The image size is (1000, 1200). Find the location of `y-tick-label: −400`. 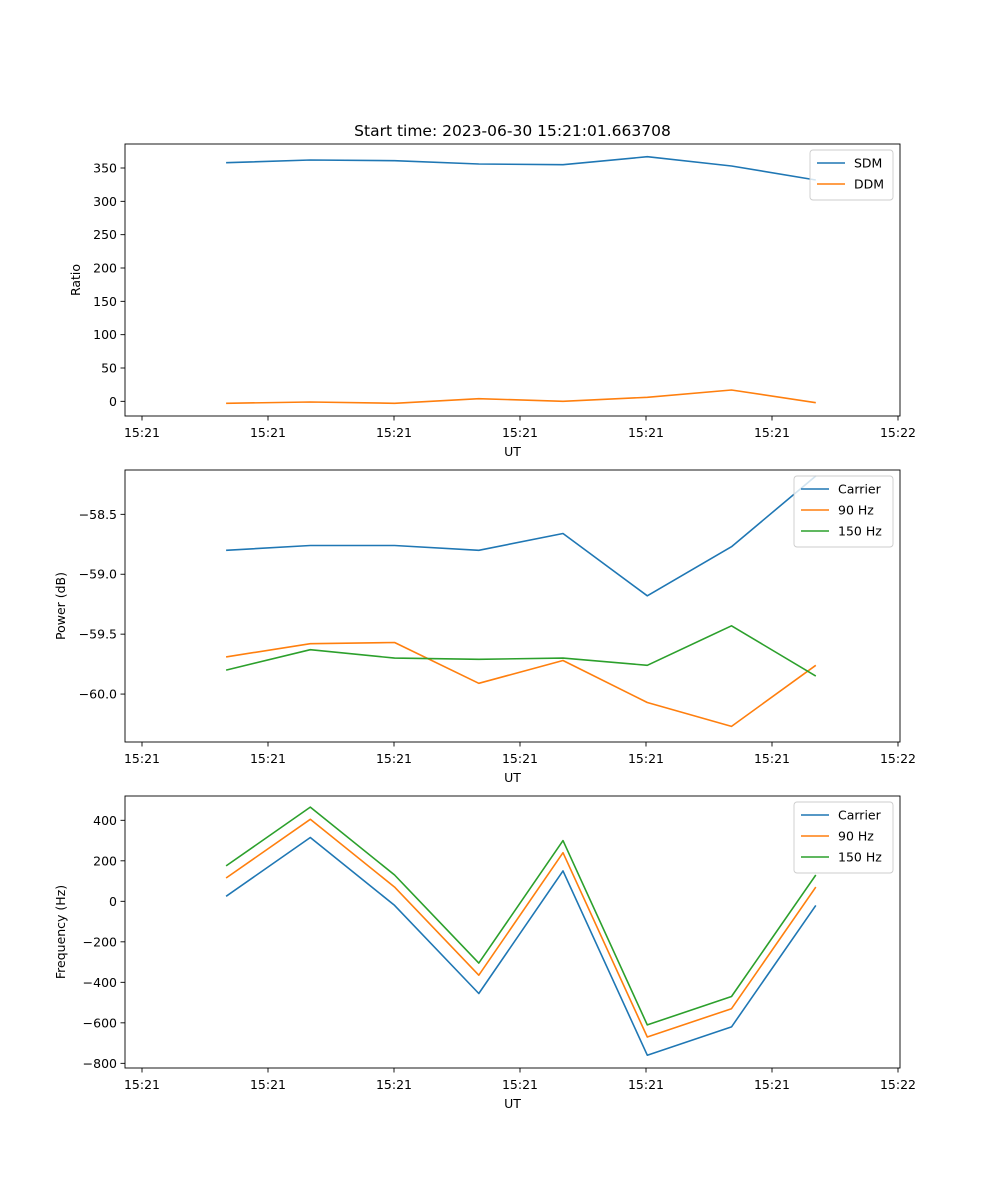

y-tick-label: −400 is located at coordinates (100, 982).